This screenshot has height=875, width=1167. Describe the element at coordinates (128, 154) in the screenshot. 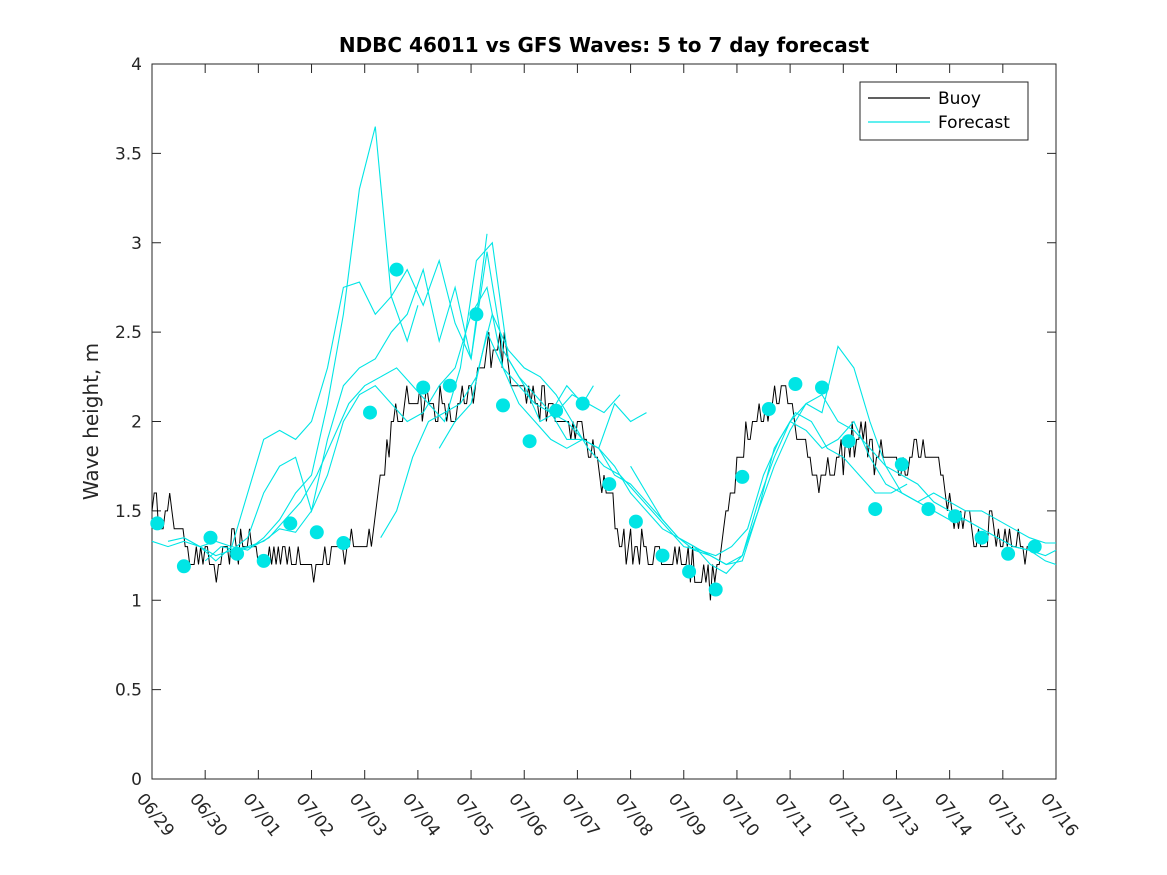

I see `y-tick-label: 3.5` at that location.